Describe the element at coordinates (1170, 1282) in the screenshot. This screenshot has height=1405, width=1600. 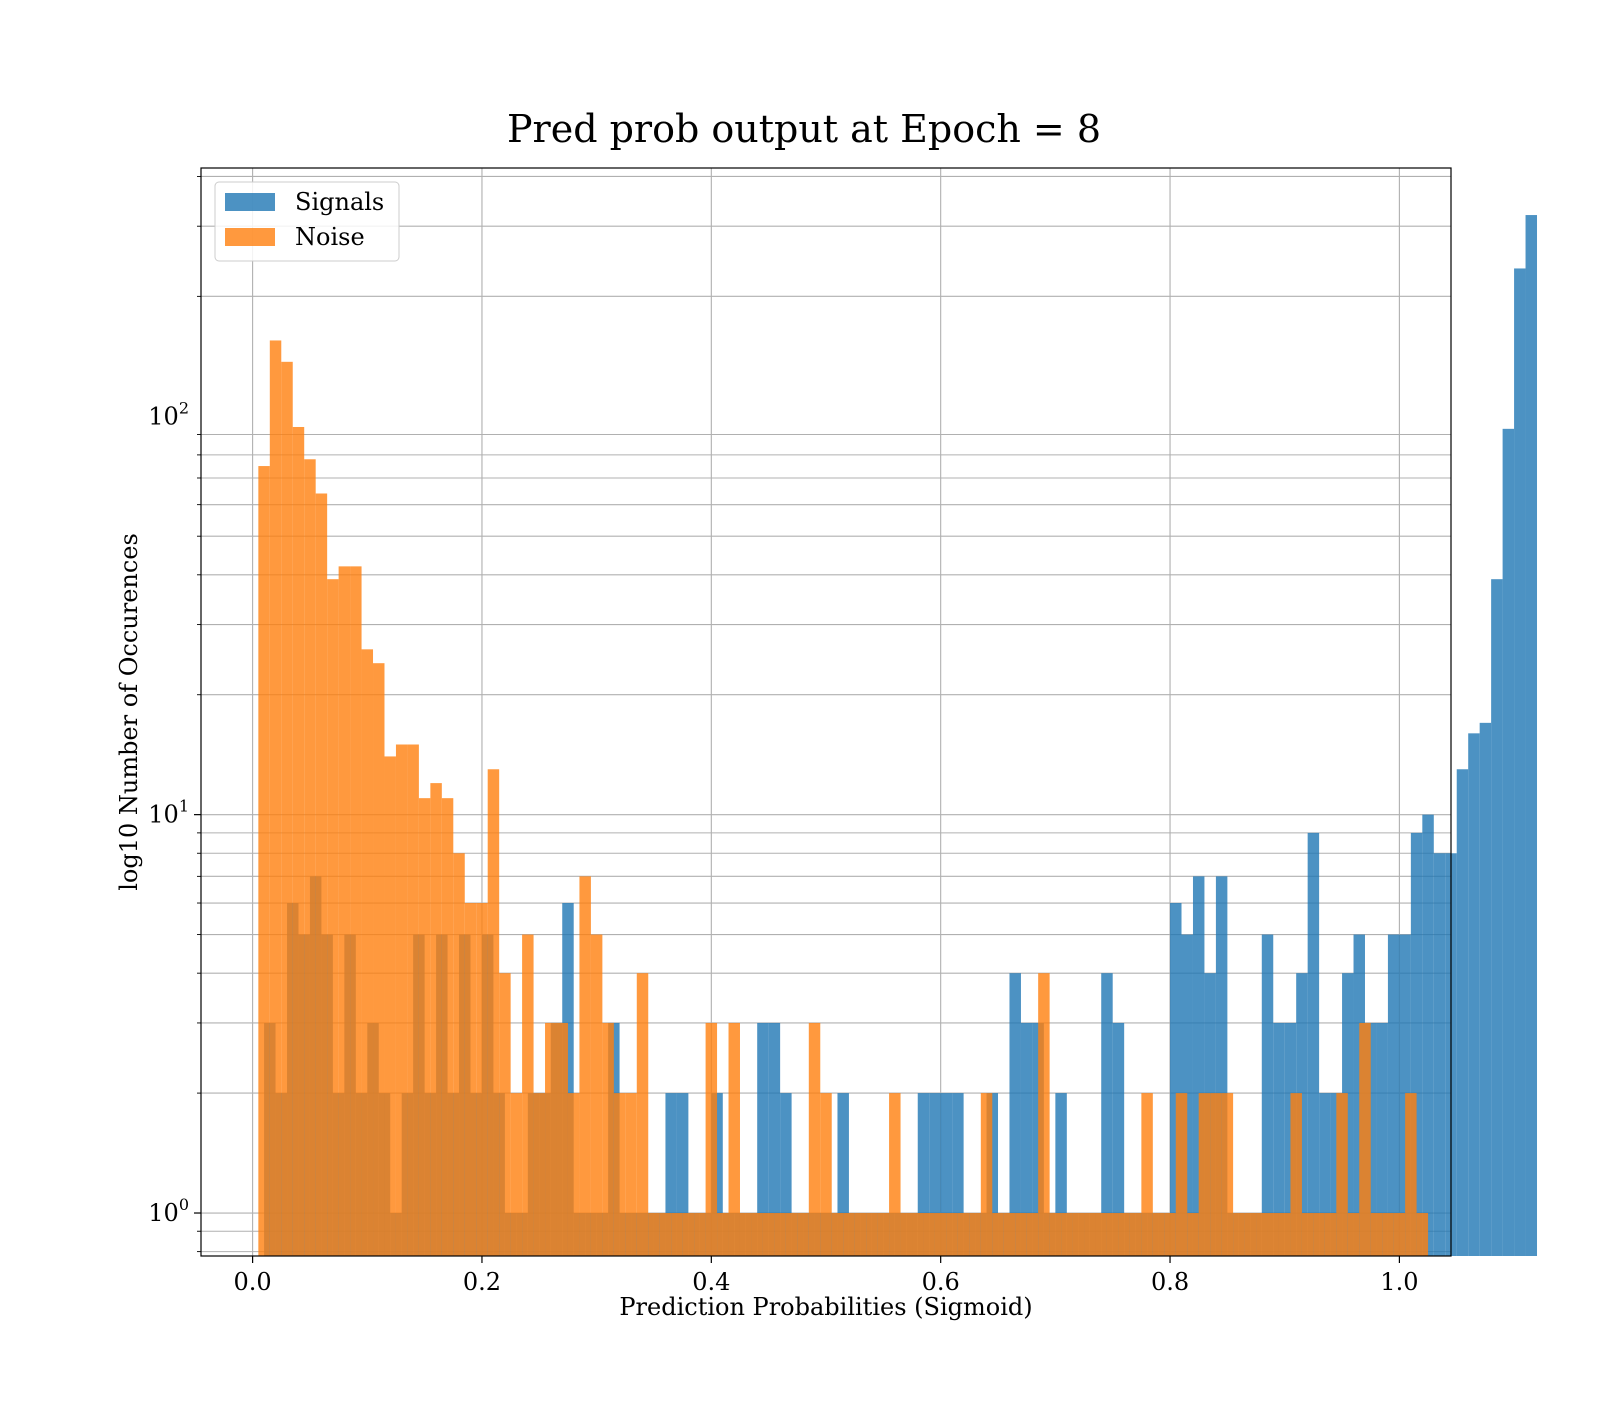
I see `x-tick-label: 0.8` at that location.